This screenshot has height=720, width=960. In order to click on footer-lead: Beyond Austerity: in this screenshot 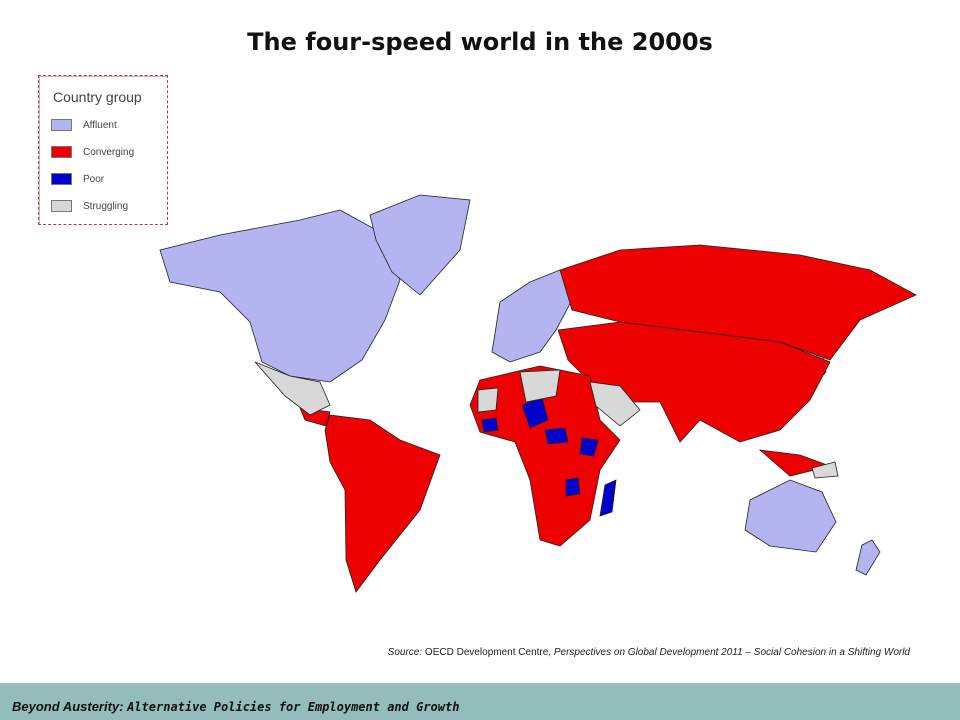, I will do `click(68, 706)`.